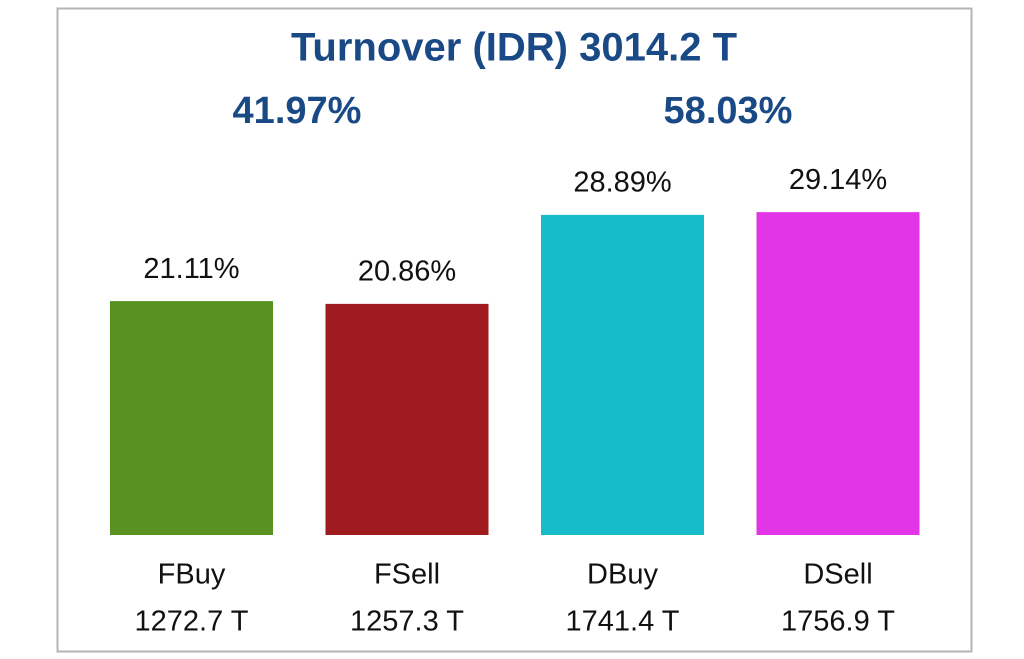 Image resolution: width=1024 pixels, height=659 pixels. What do you see at coordinates (837, 575) in the screenshot?
I see `x-tick-label: DSell` at bounding box center [837, 575].